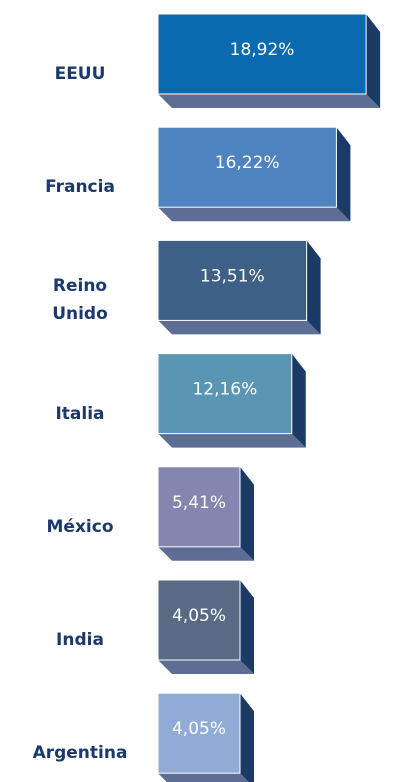  I want to click on category-label-box: EEUU, so click(80, 74).